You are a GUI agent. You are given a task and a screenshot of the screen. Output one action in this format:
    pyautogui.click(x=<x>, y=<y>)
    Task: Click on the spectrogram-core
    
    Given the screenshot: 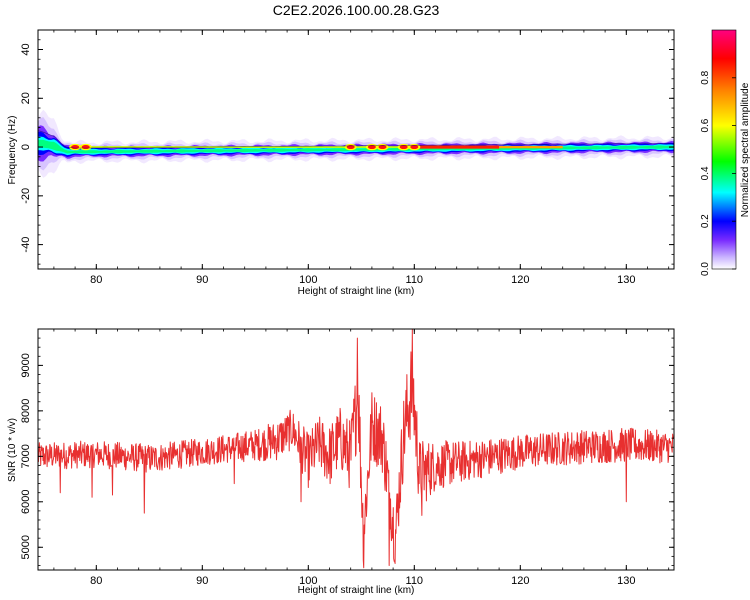 What is the action you would take?
    pyautogui.click(x=457, y=147)
    